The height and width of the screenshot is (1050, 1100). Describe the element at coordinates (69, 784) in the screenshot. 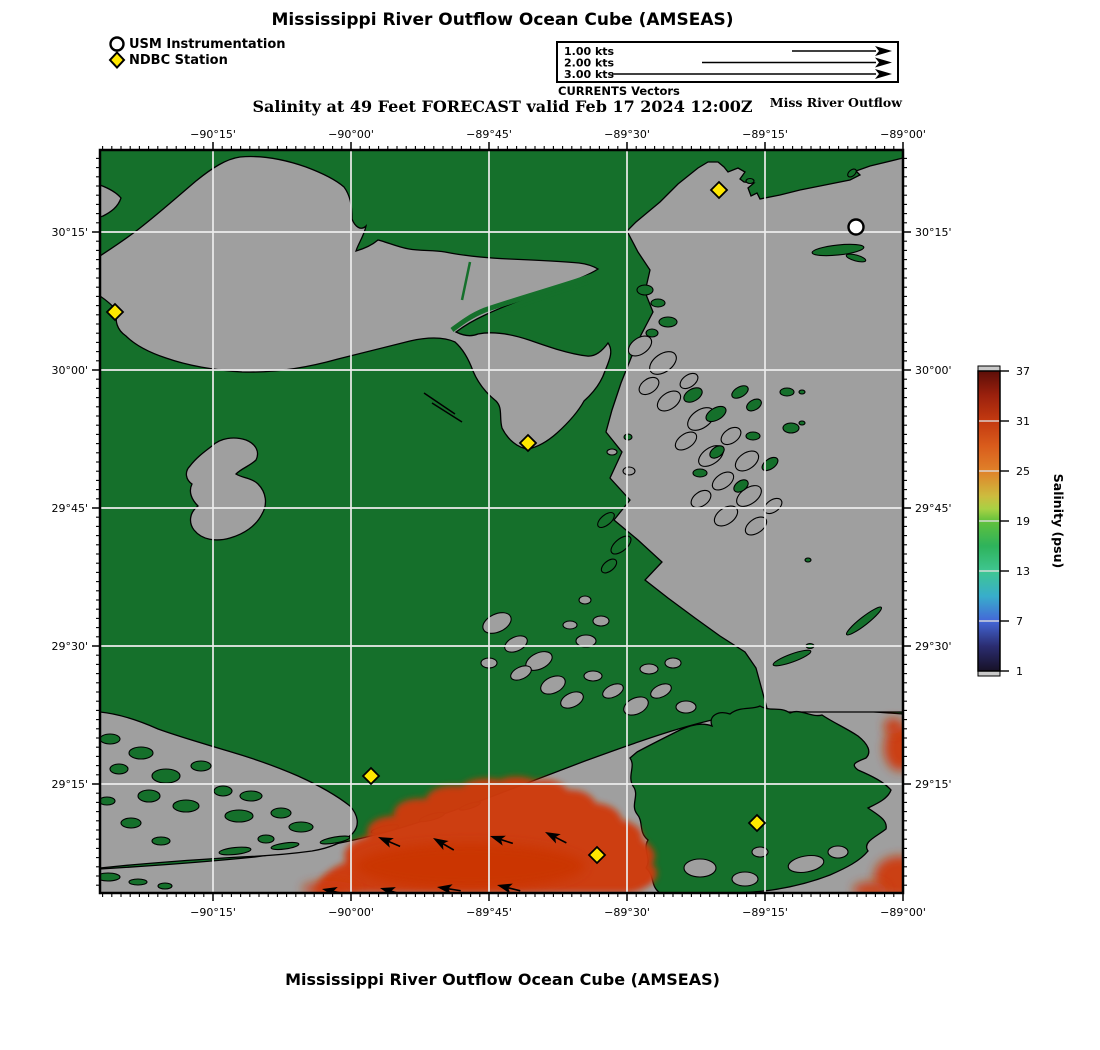

I see `lat-label-left: 29°15'` at that location.